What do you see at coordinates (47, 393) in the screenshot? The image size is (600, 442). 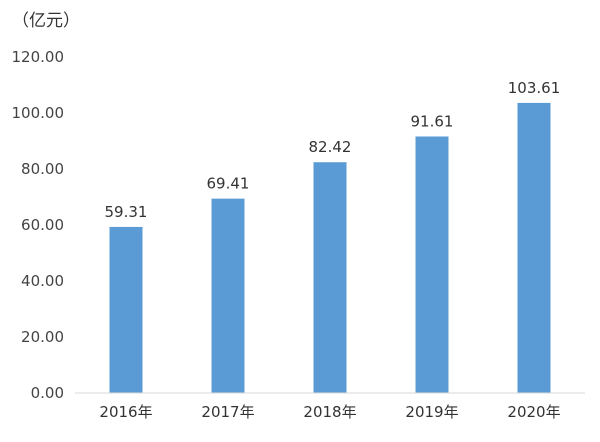 I see `y-tick-label: 0.00` at bounding box center [47, 393].